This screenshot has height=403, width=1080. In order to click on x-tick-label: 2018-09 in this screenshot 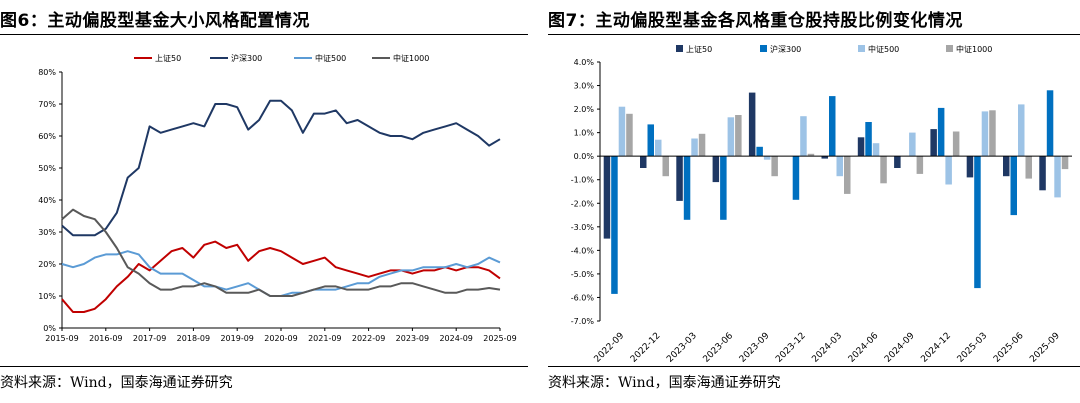, I will do `click(193, 338)`.